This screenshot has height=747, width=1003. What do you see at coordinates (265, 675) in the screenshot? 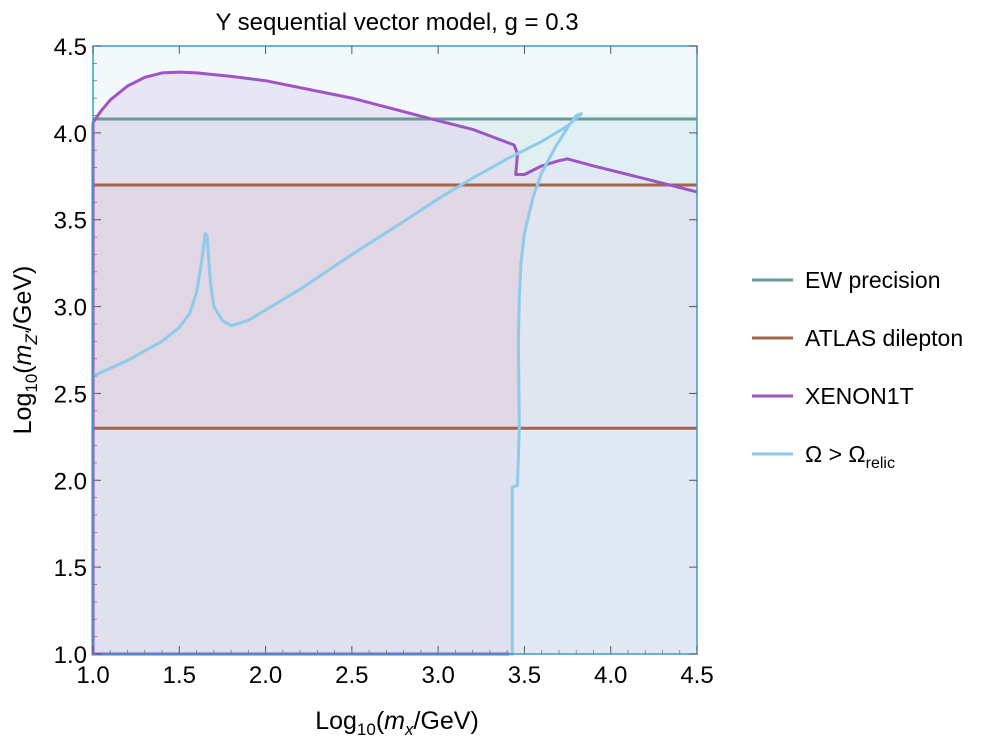
I see `x-tick-label: 2.0` at bounding box center [265, 675].